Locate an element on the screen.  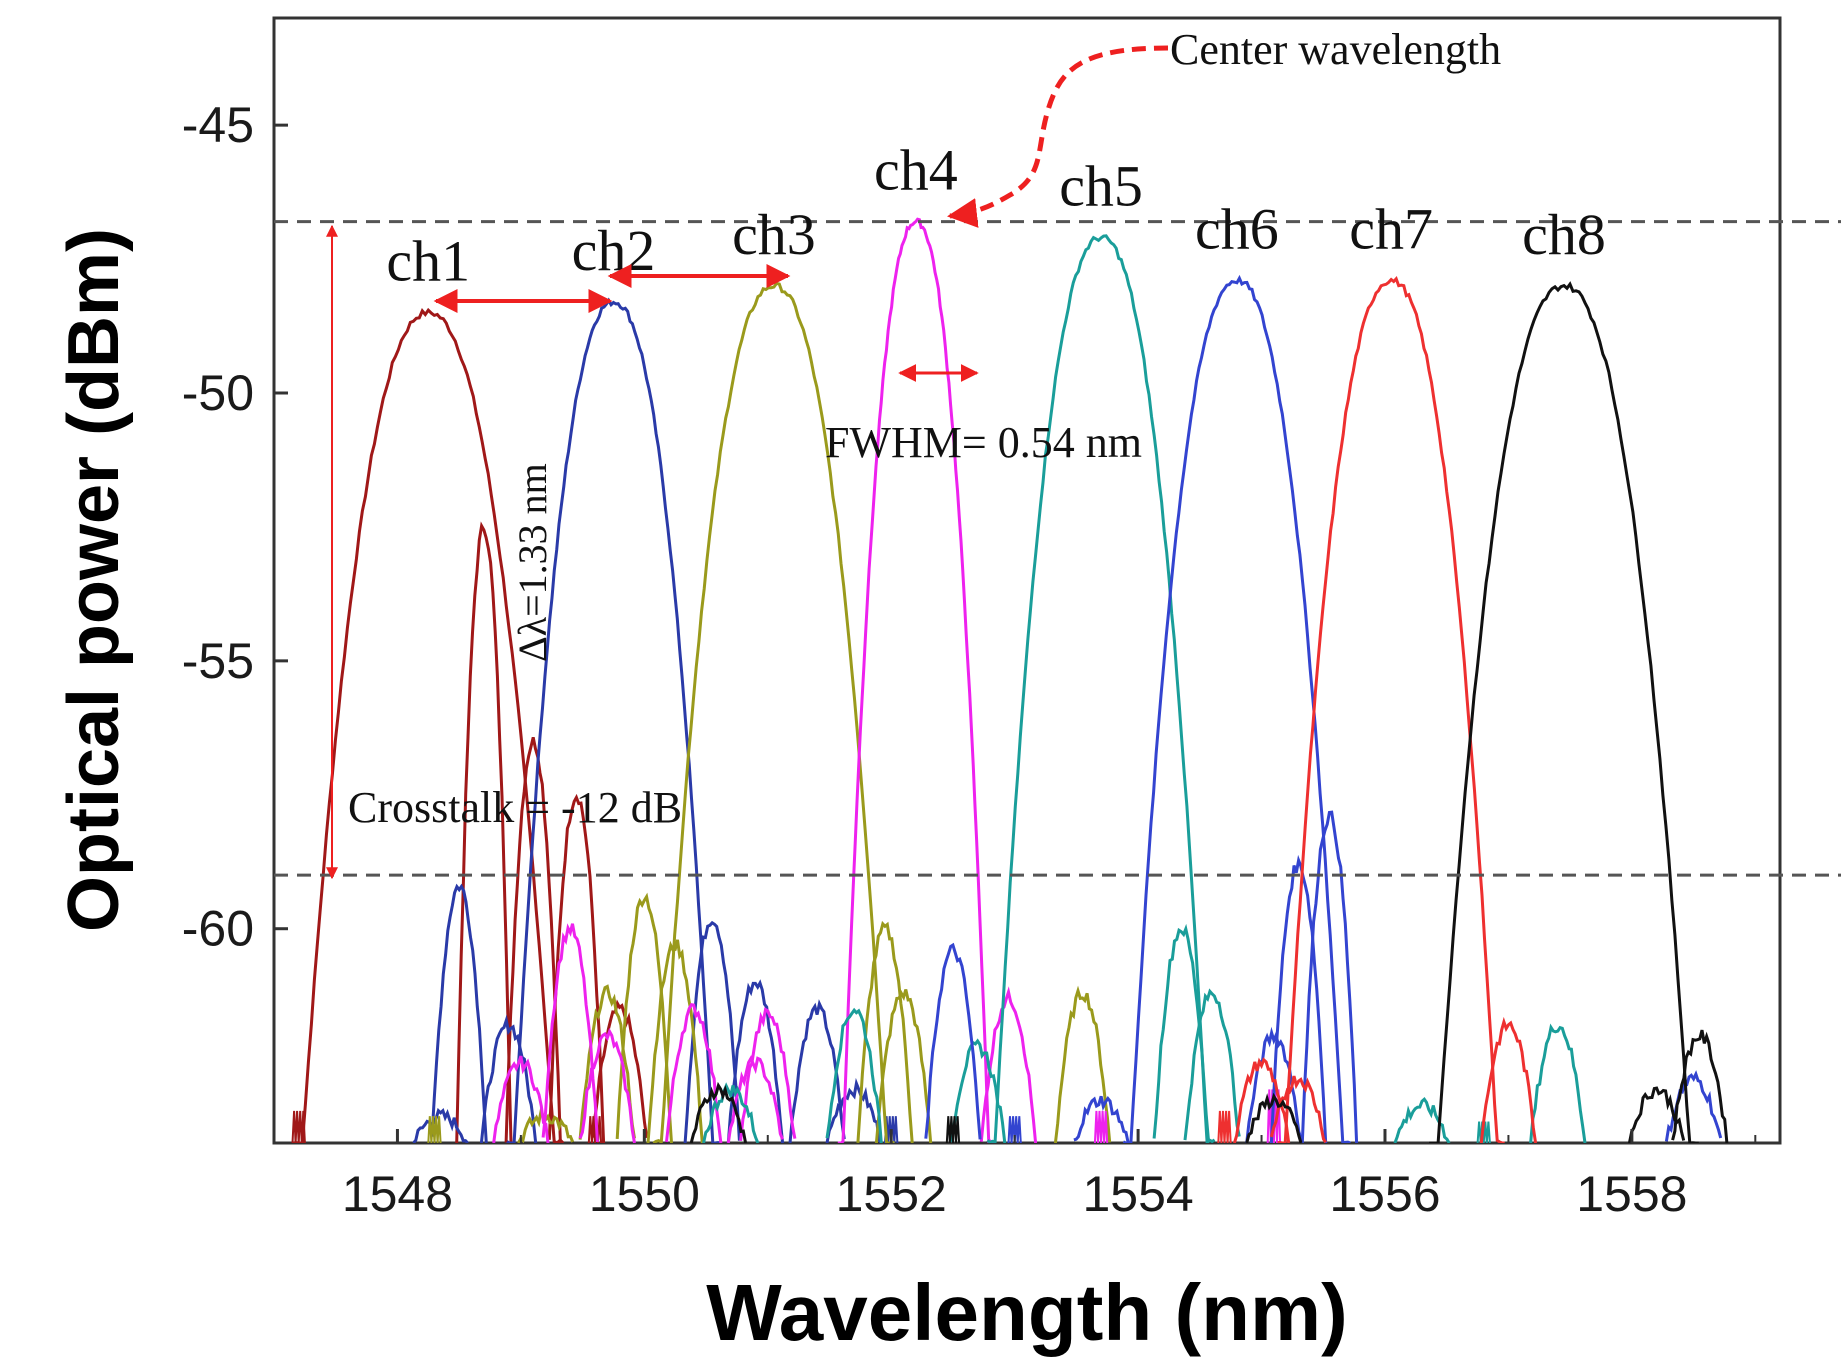
crosstalk-label: Crosstalk = -12 dB is located at coordinates (515, 807).